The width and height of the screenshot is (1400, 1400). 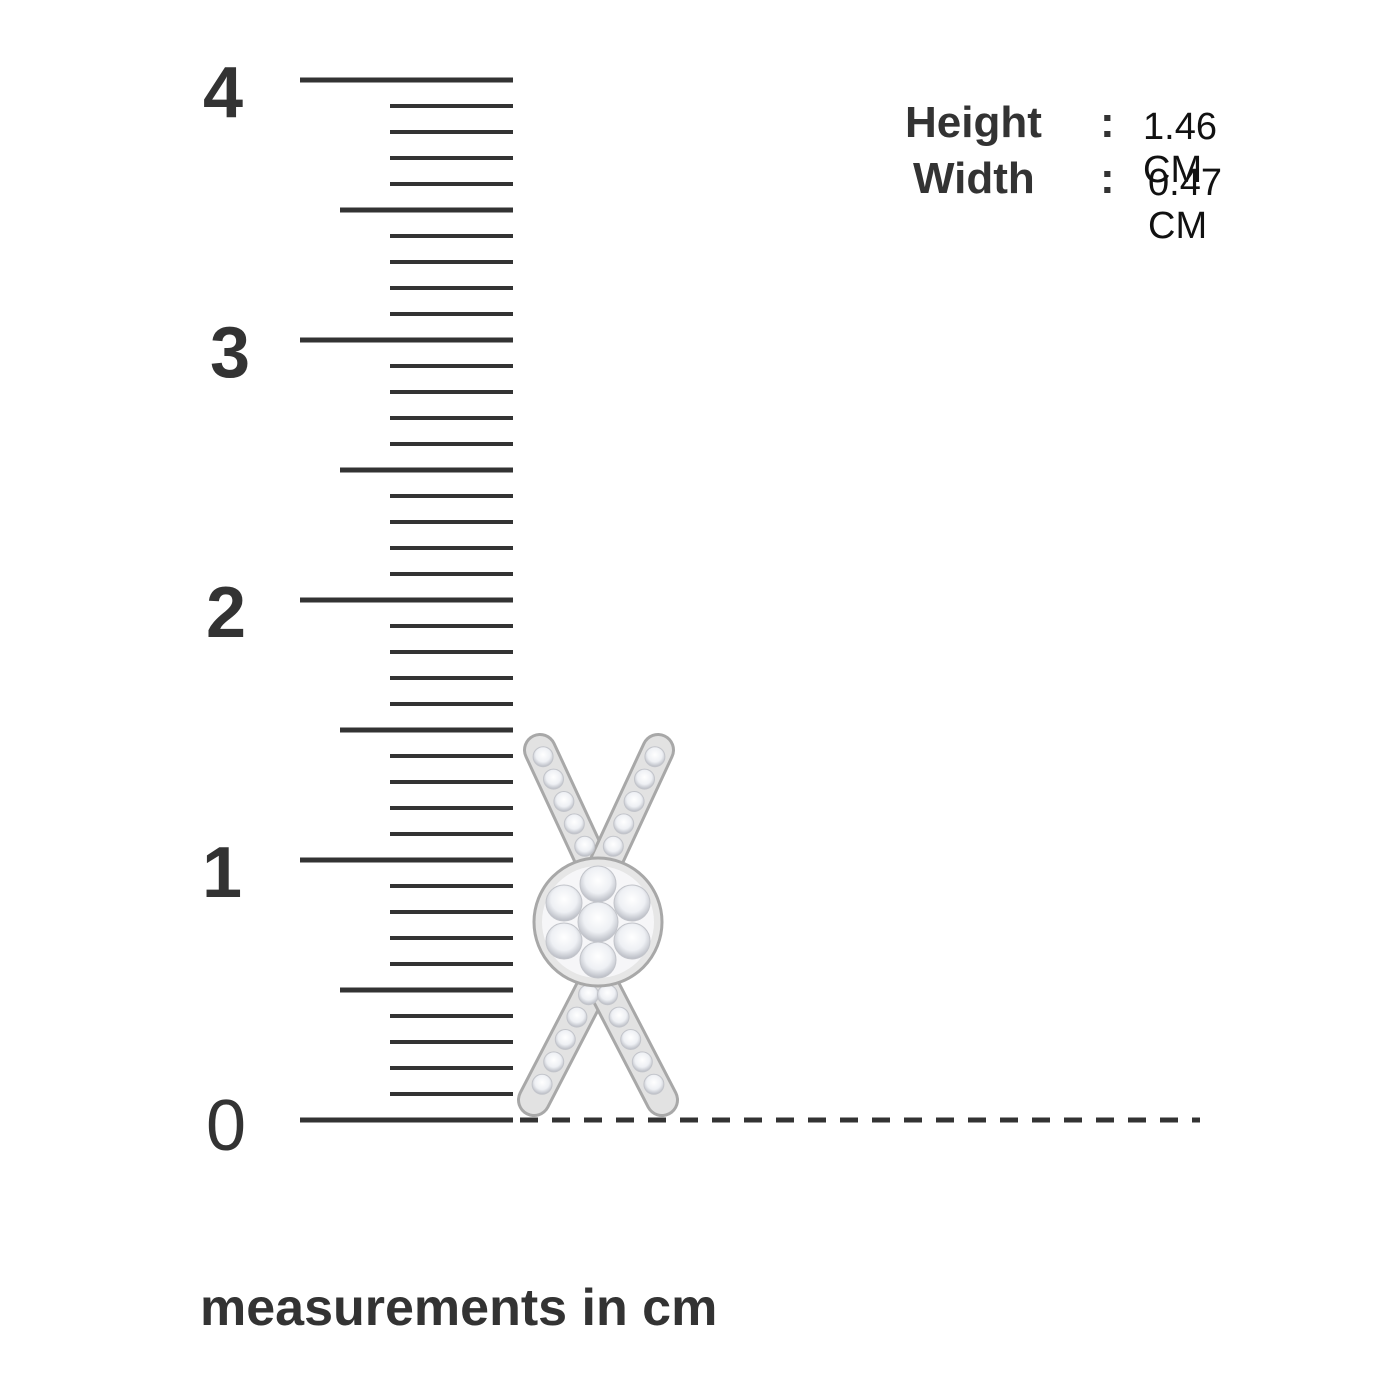 I want to click on measurements-caption: measurements in cm, so click(x=459, y=1308).